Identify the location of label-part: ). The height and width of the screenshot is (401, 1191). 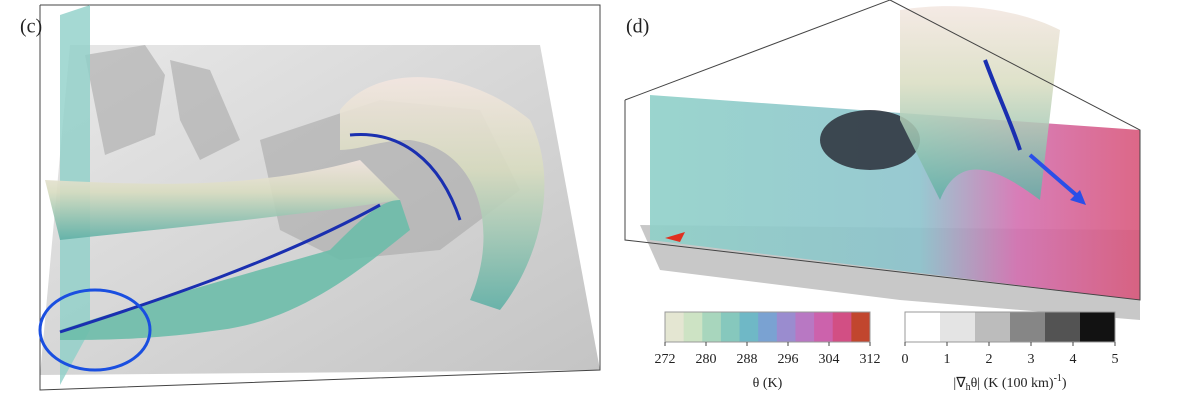
(1064, 383).